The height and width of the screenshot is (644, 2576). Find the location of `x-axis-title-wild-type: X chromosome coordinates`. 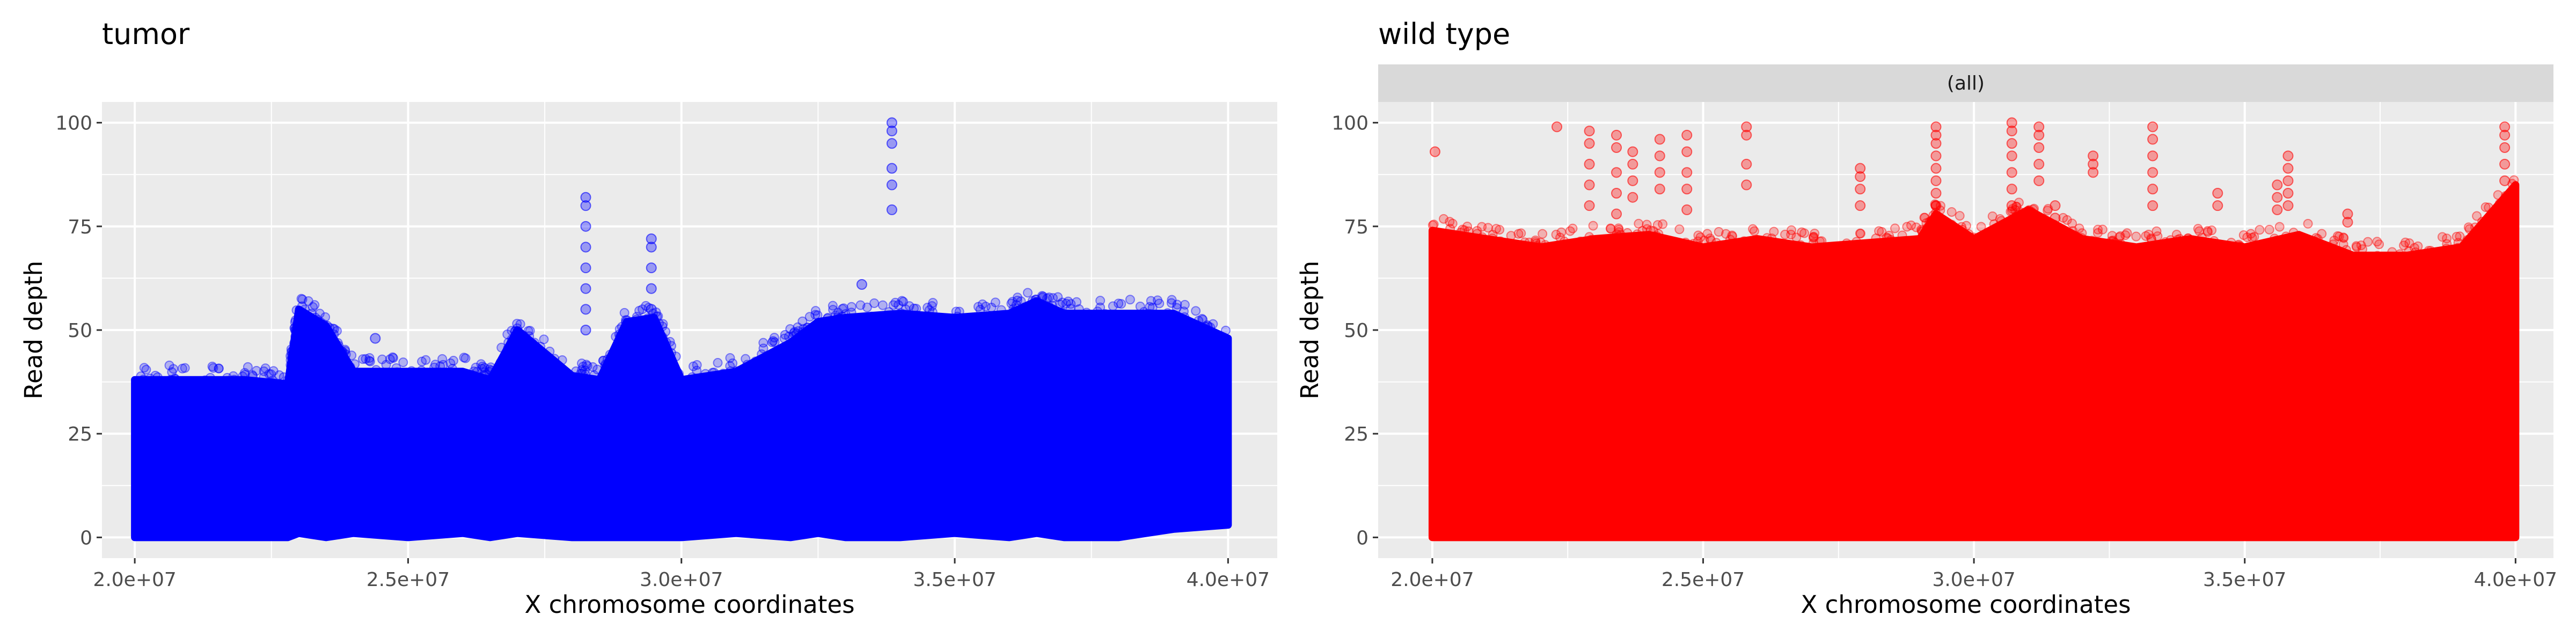

x-axis-title-wild-type: X chromosome coordinates is located at coordinates (1966, 604).